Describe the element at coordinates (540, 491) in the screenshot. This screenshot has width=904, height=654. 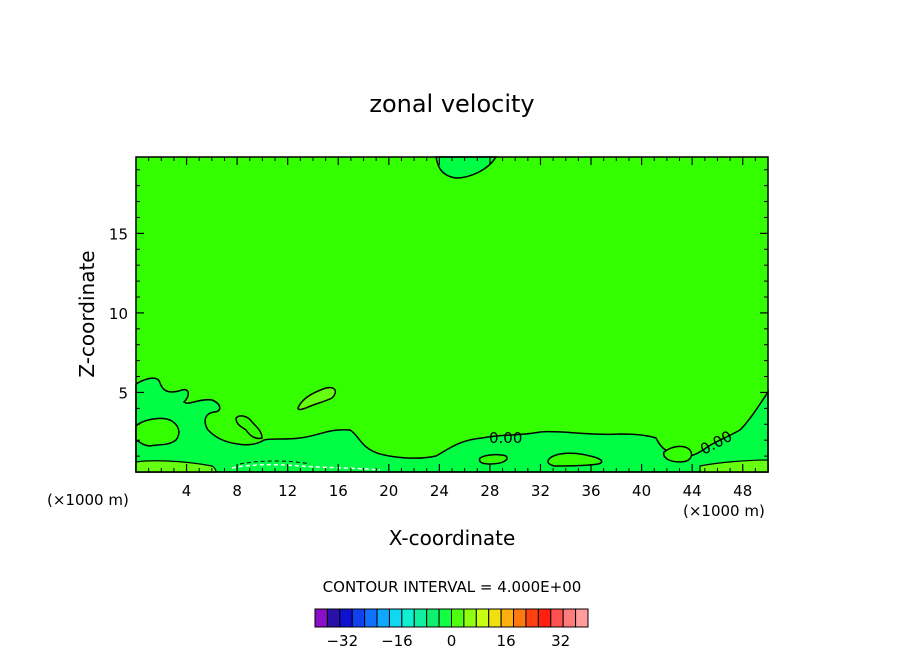
I see `x-tick-label: 32` at that location.